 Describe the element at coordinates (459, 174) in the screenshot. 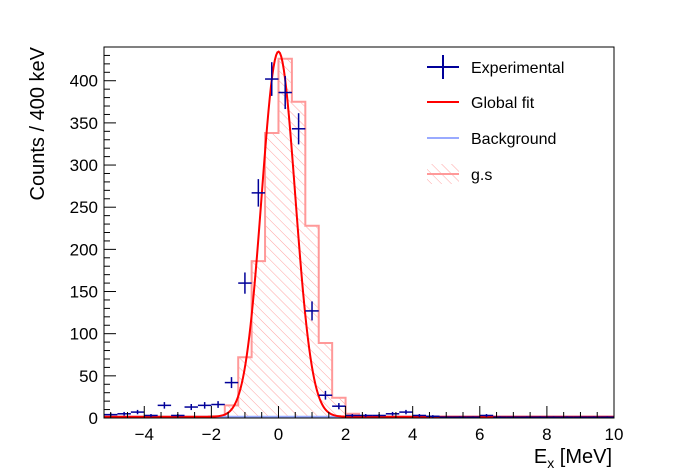

I see `legend-entry-gs: g.s` at that location.